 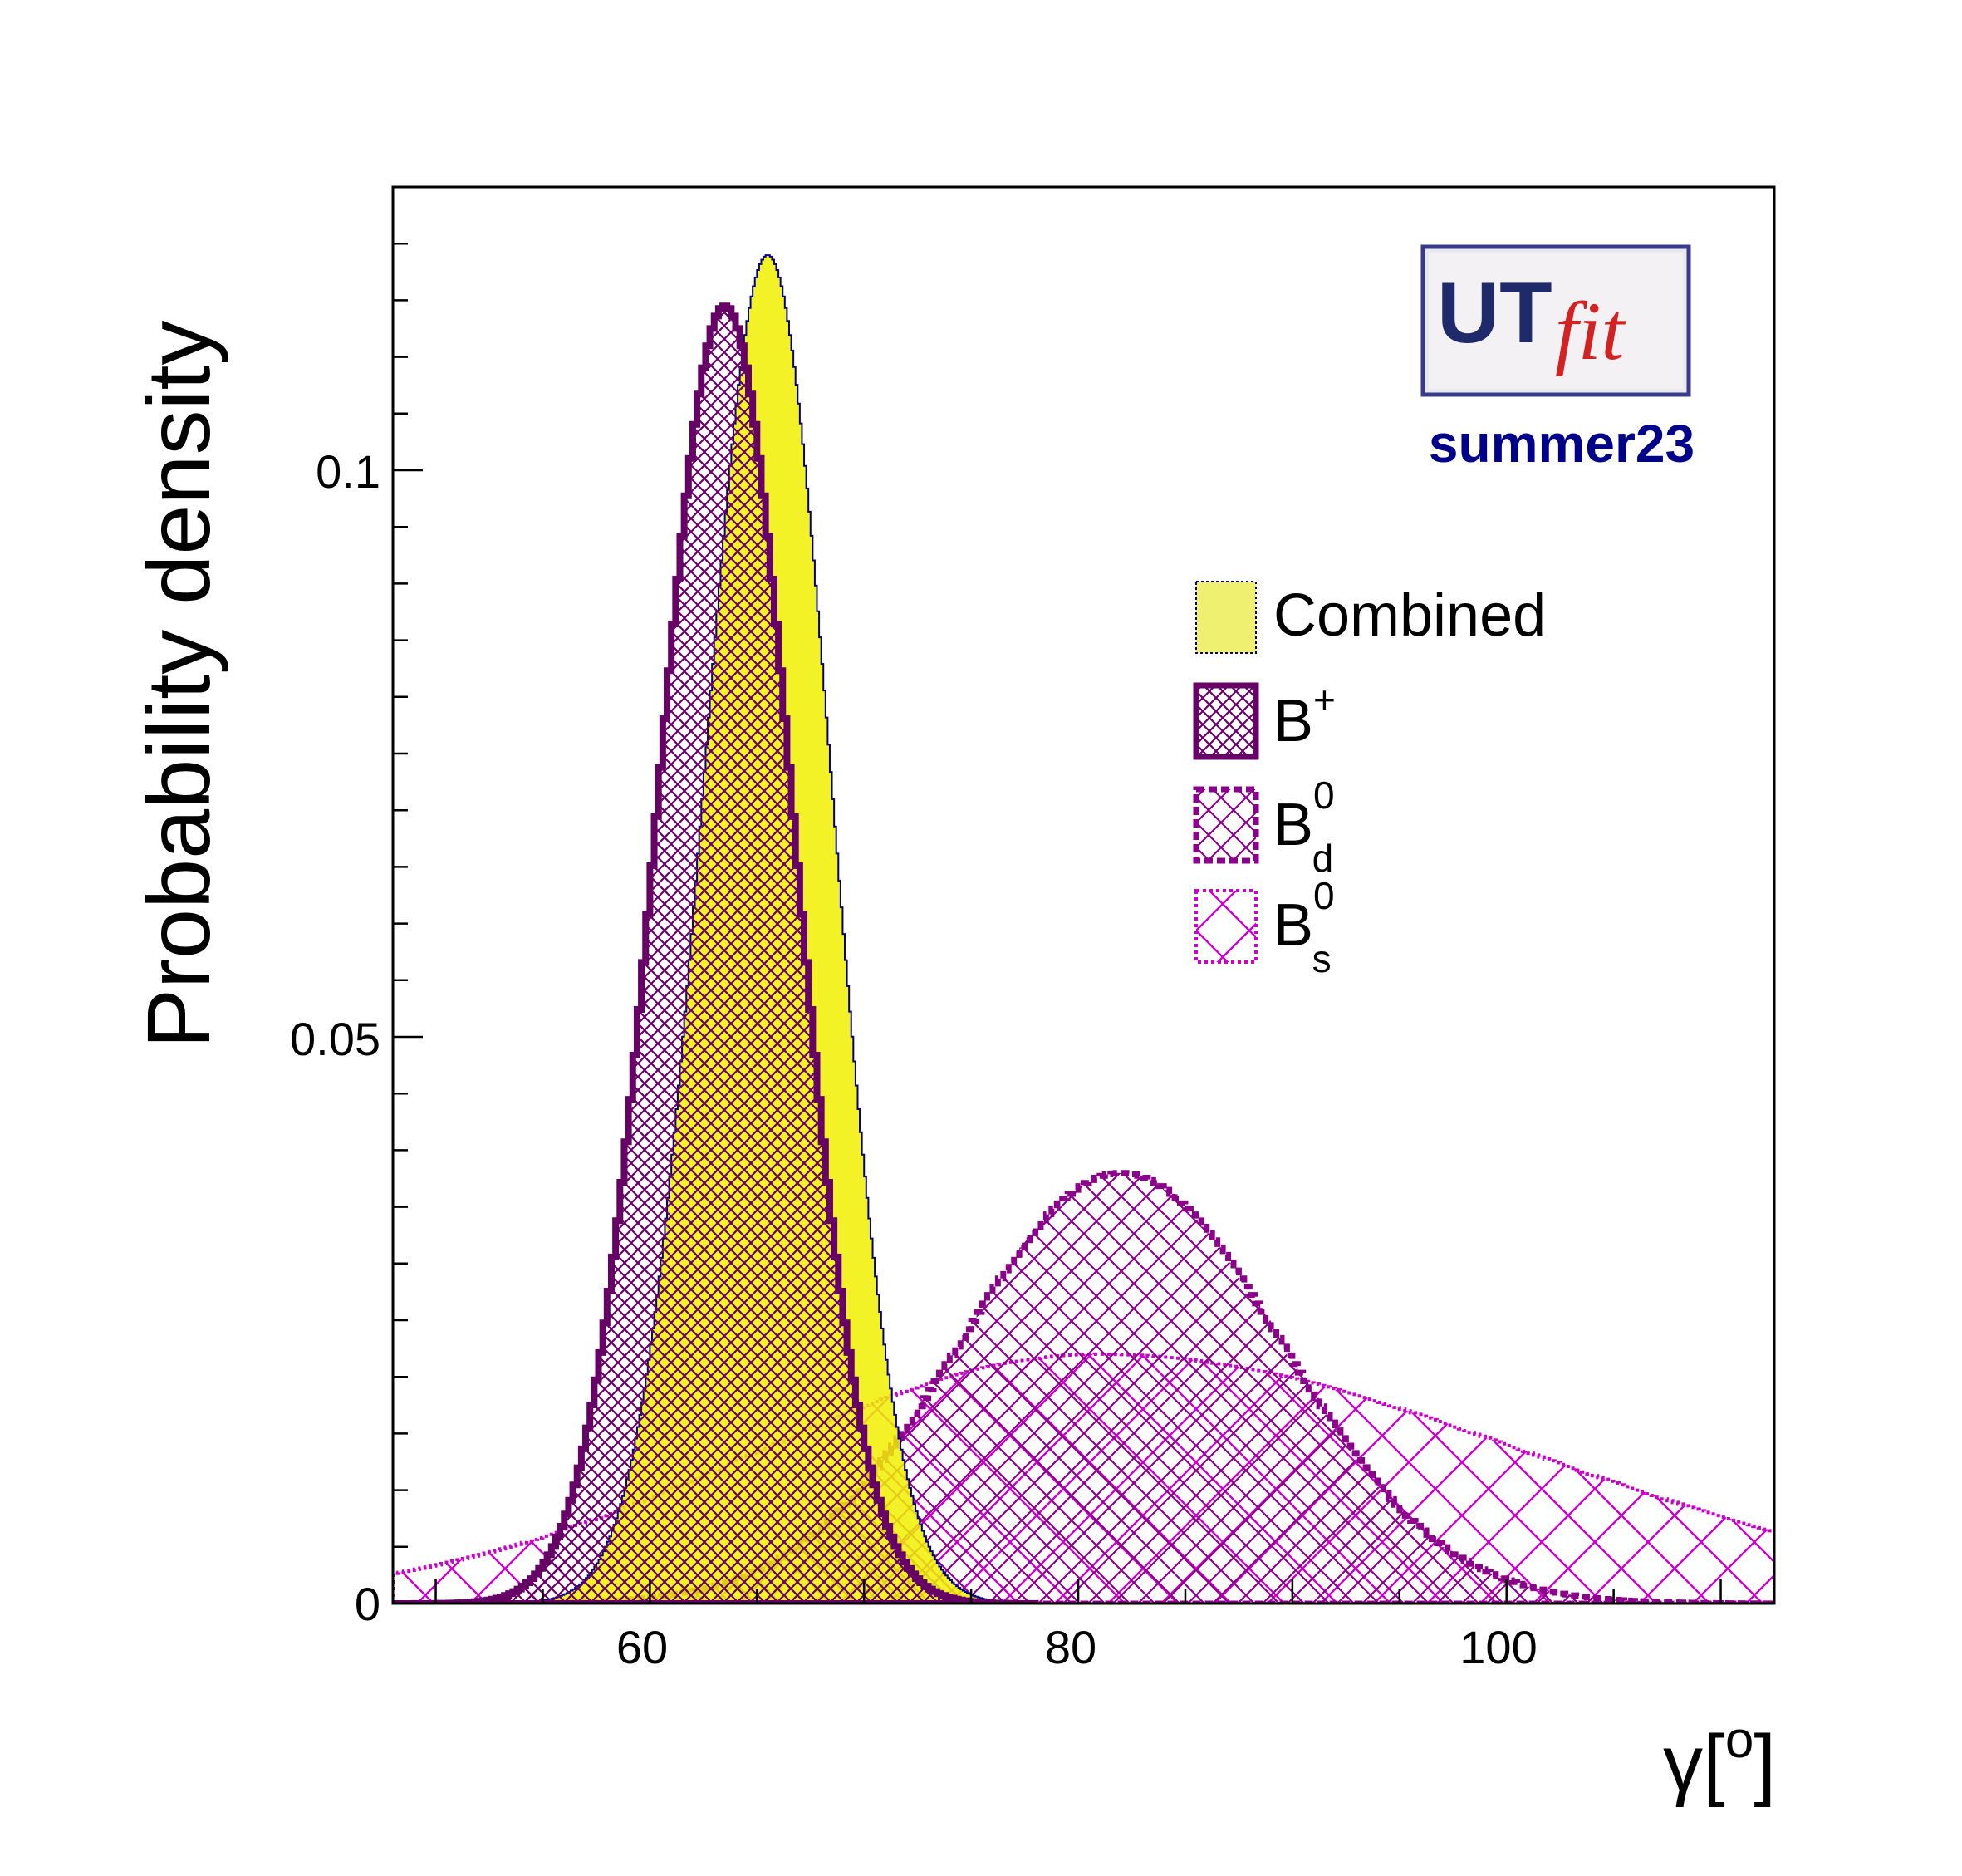 What do you see at coordinates (1590, 331) in the screenshot?
I see `logo-fit: fit` at bounding box center [1590, 331].